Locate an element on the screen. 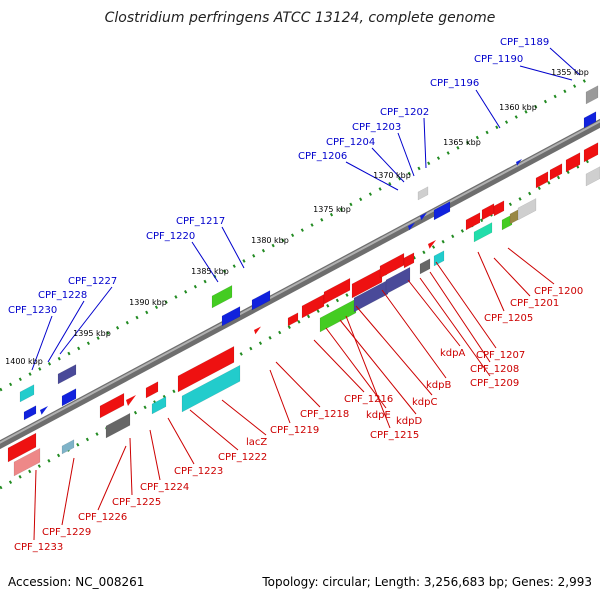  gene-label: CPF_1222 is located at coordinates (242, 457).